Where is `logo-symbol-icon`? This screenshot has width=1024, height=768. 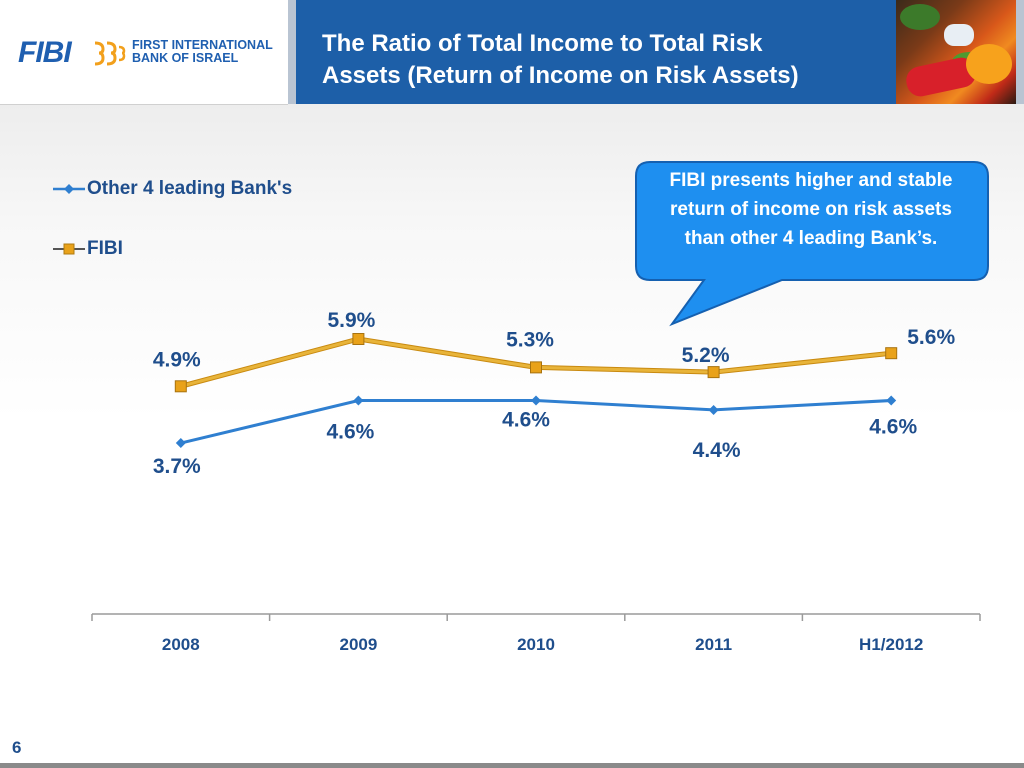 logo-symbol-icon is located at coordinates (110, 53).